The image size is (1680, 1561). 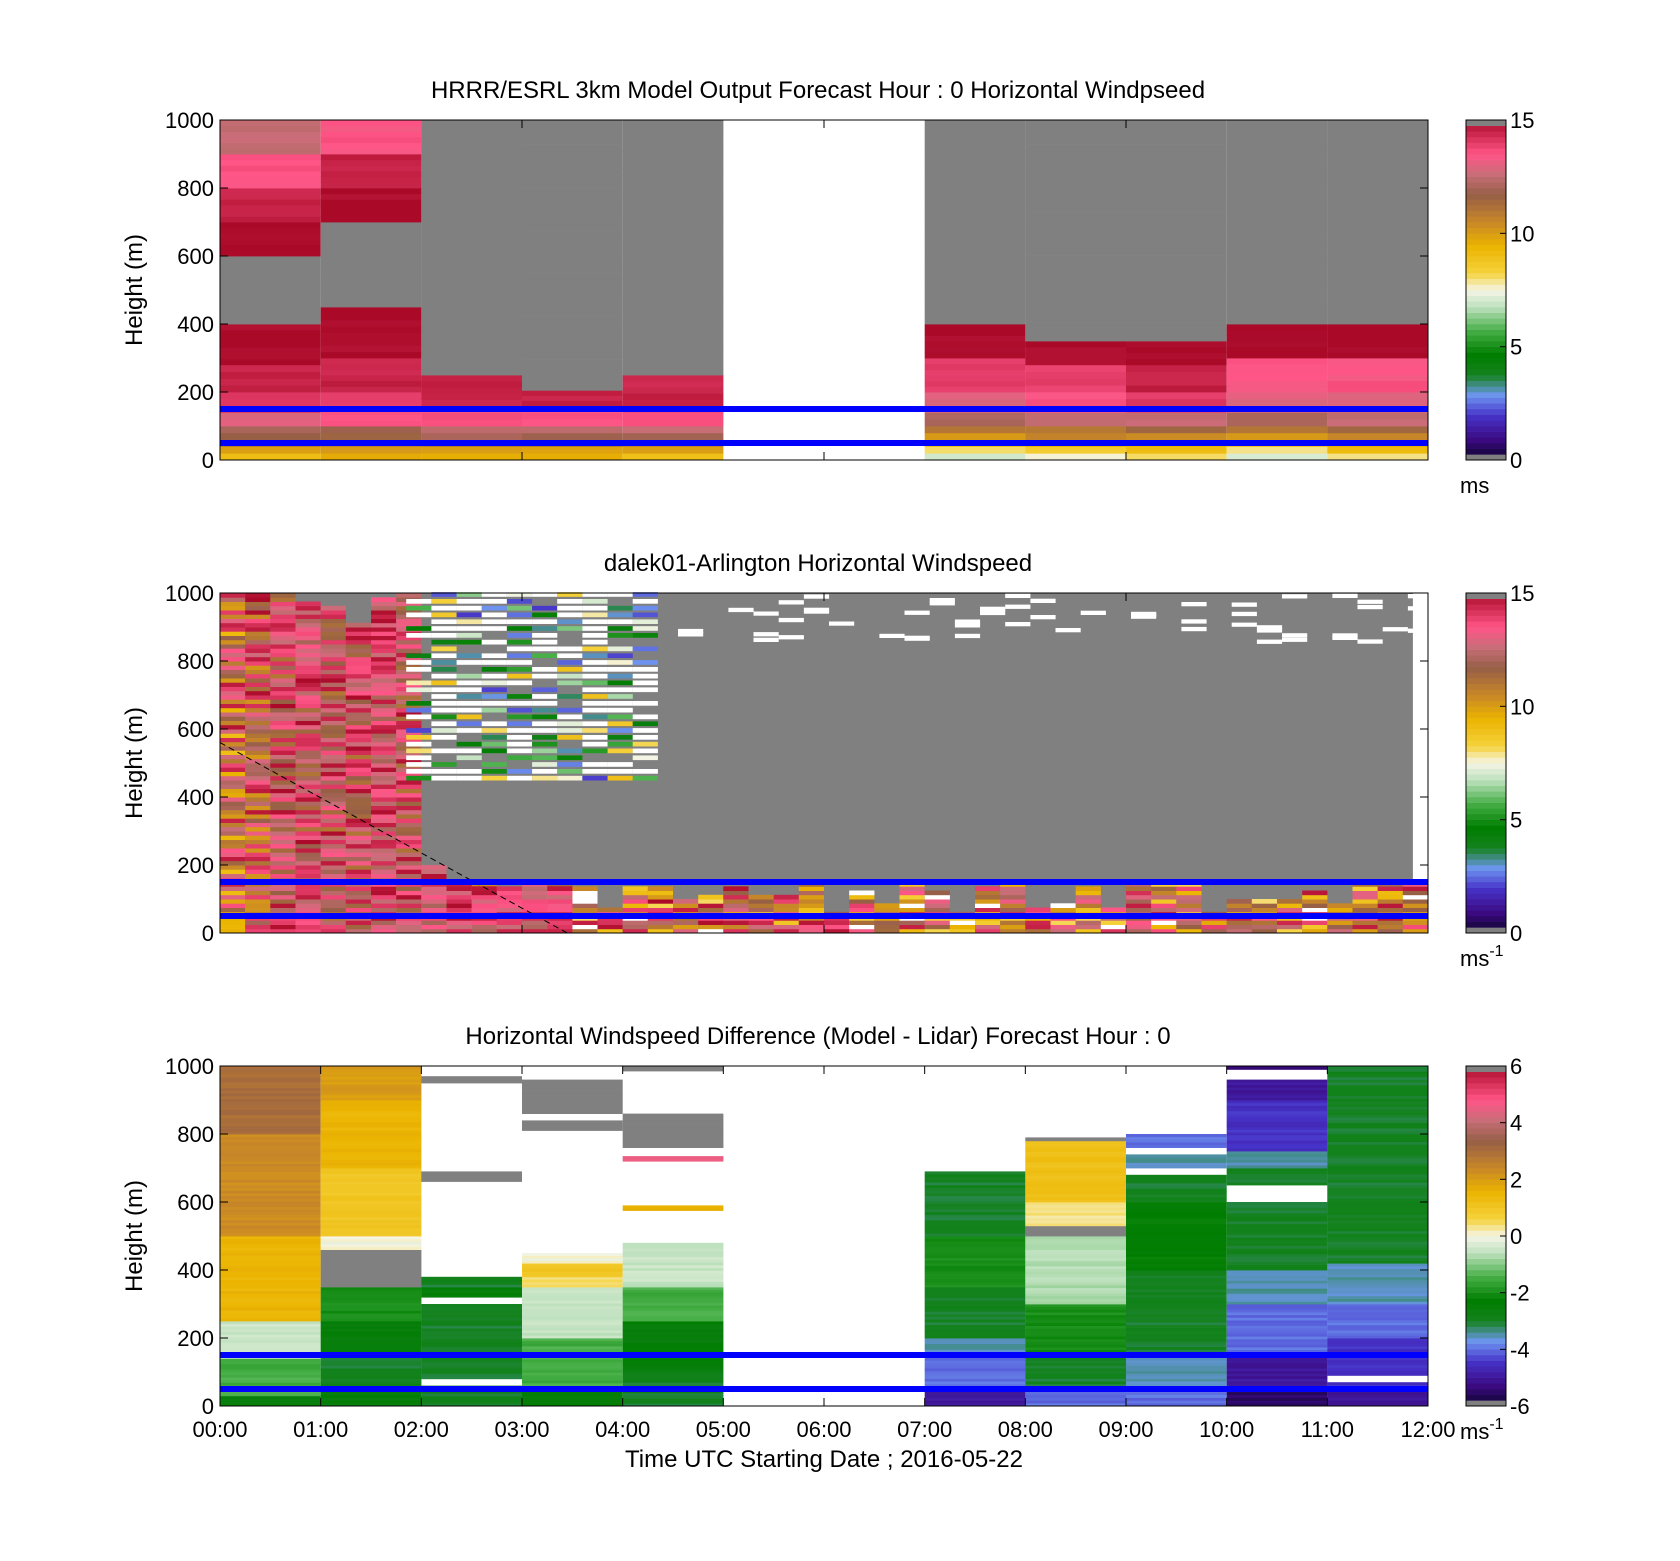 What do you see at coordinates (1486, 290) in the screenshot?
I see `colorbar-box` at bounding box center [1486, 290].